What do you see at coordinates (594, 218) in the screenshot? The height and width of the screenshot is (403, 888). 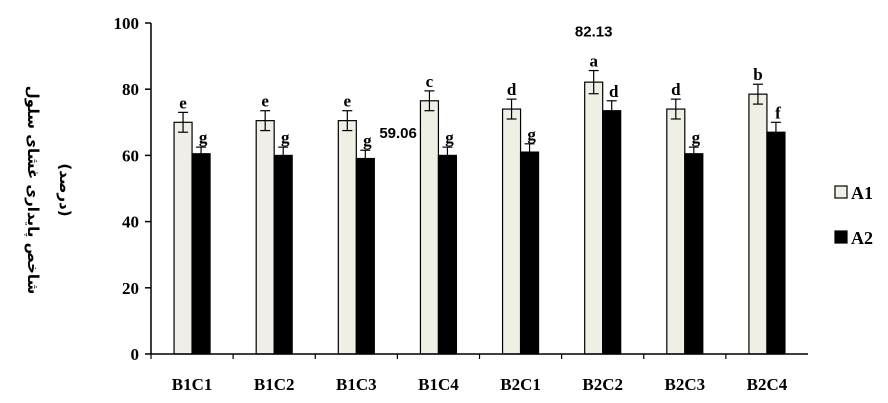 I see `bar-a1-b2c2` at bounding box center [594, 218].